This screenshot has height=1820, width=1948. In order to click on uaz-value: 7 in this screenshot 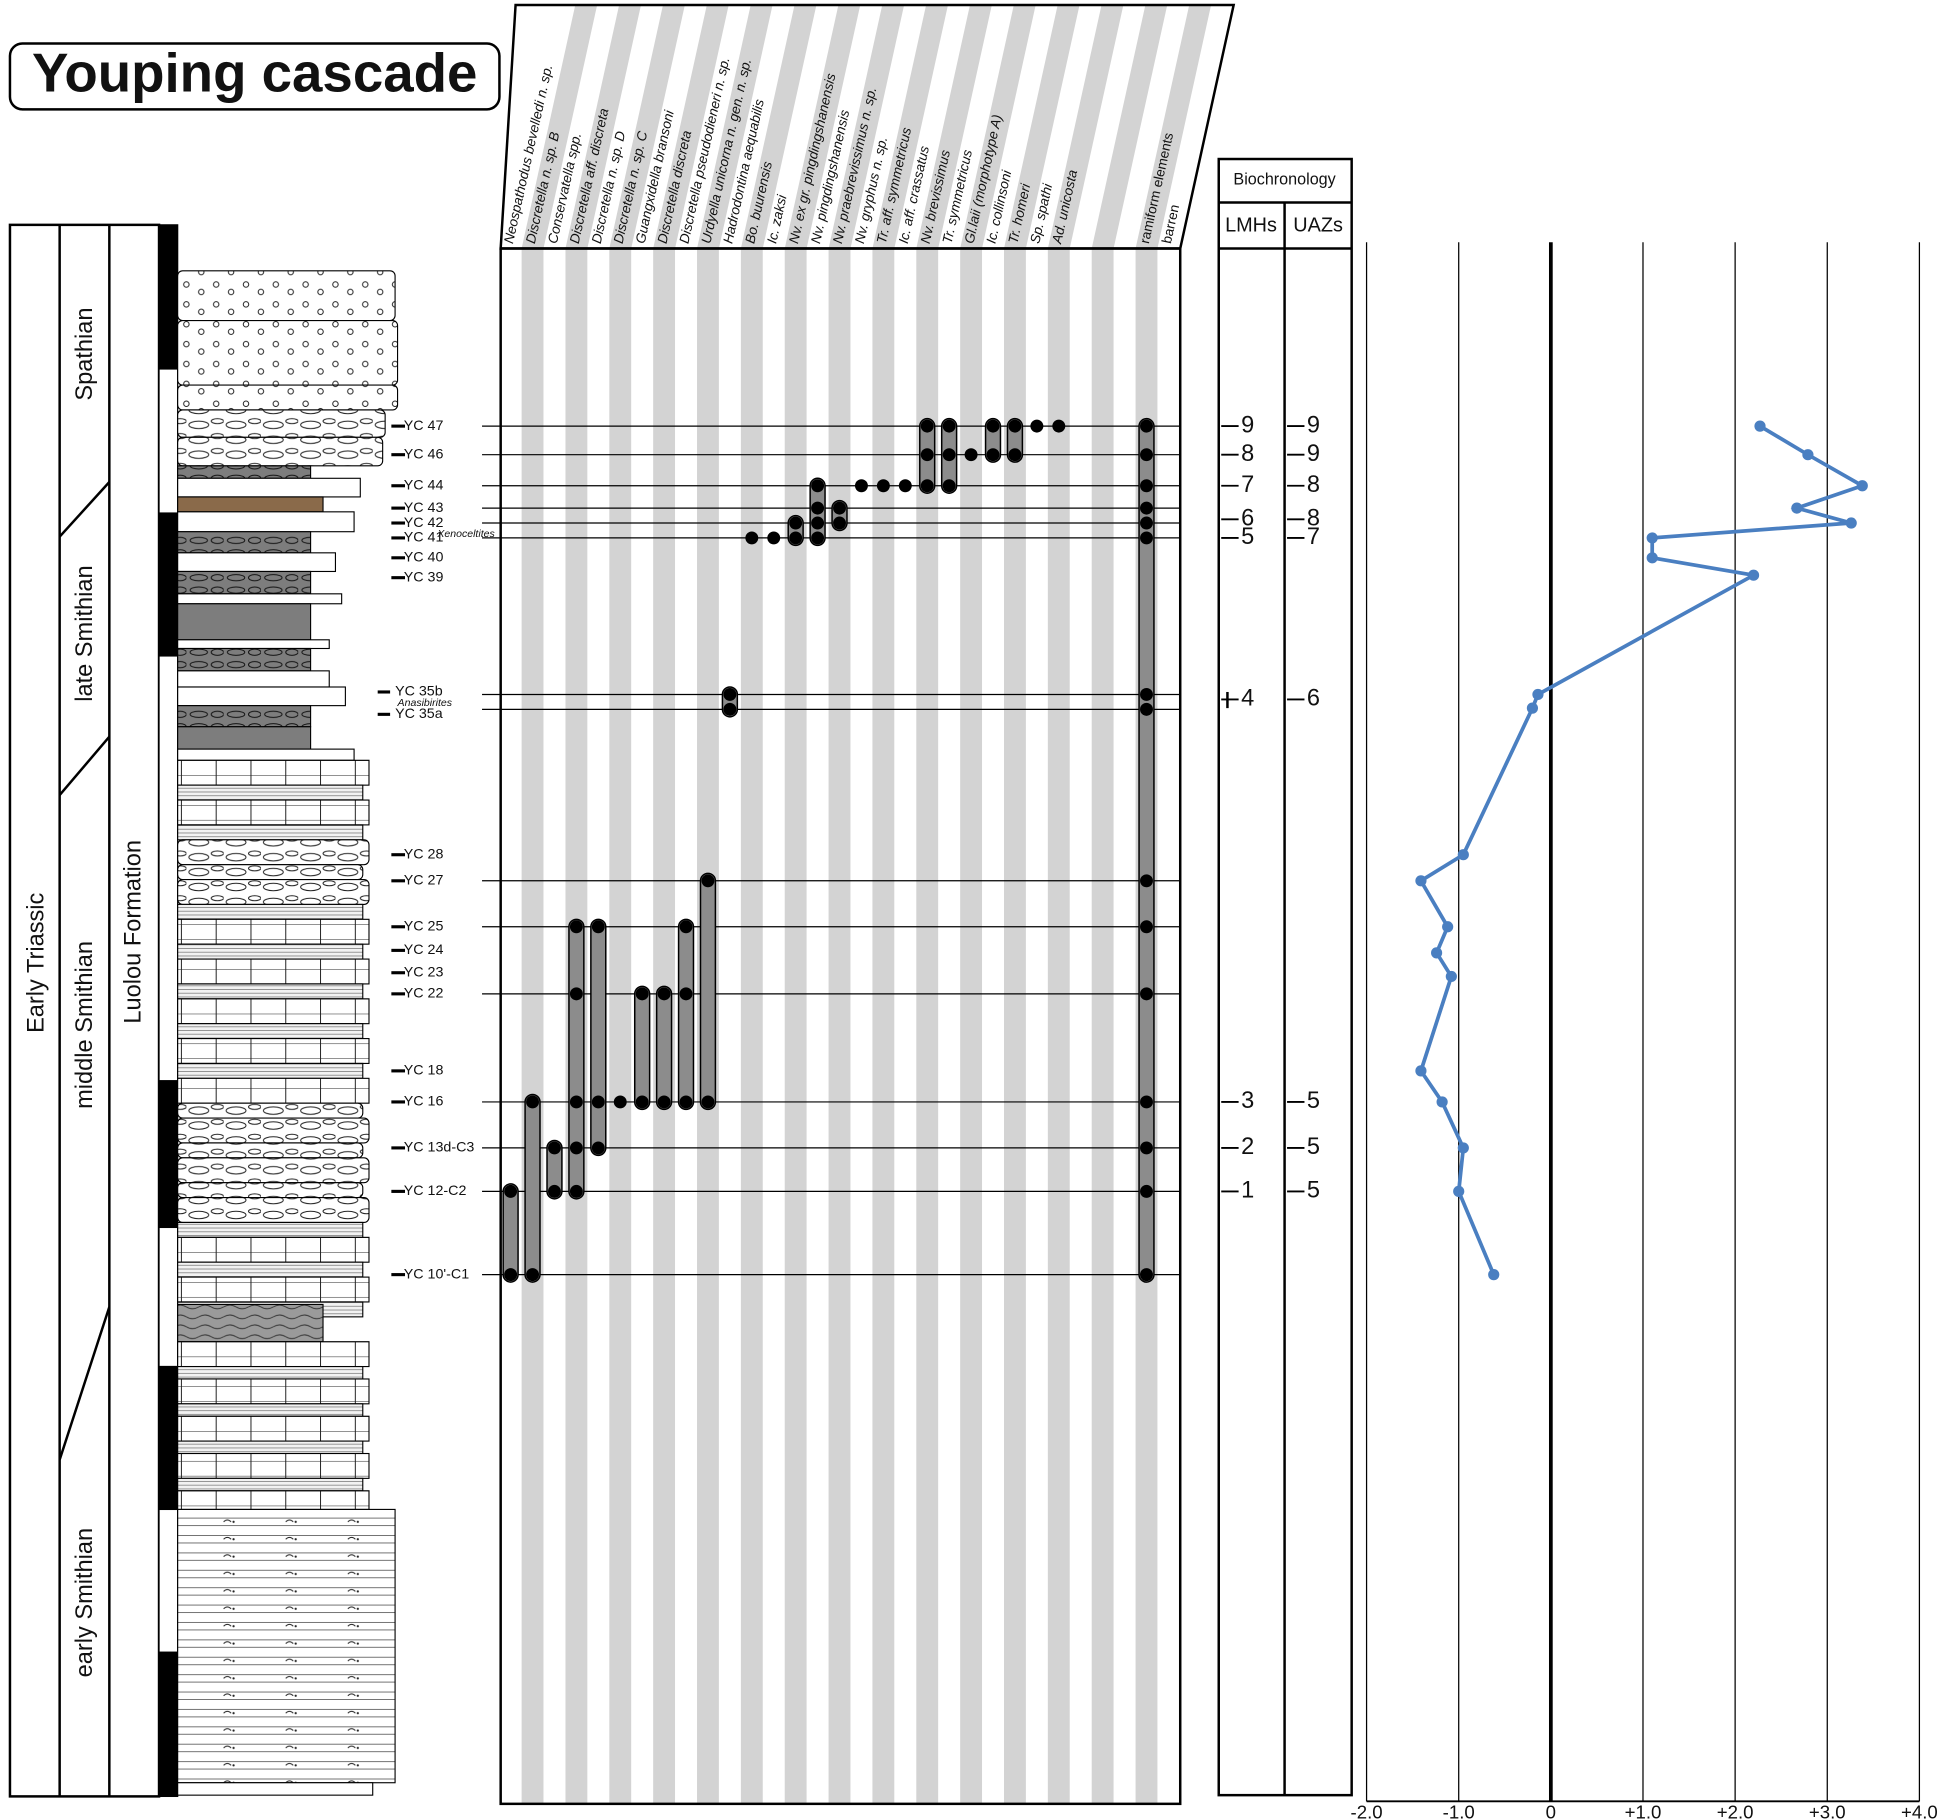, I will do `click(1313, 537)`.